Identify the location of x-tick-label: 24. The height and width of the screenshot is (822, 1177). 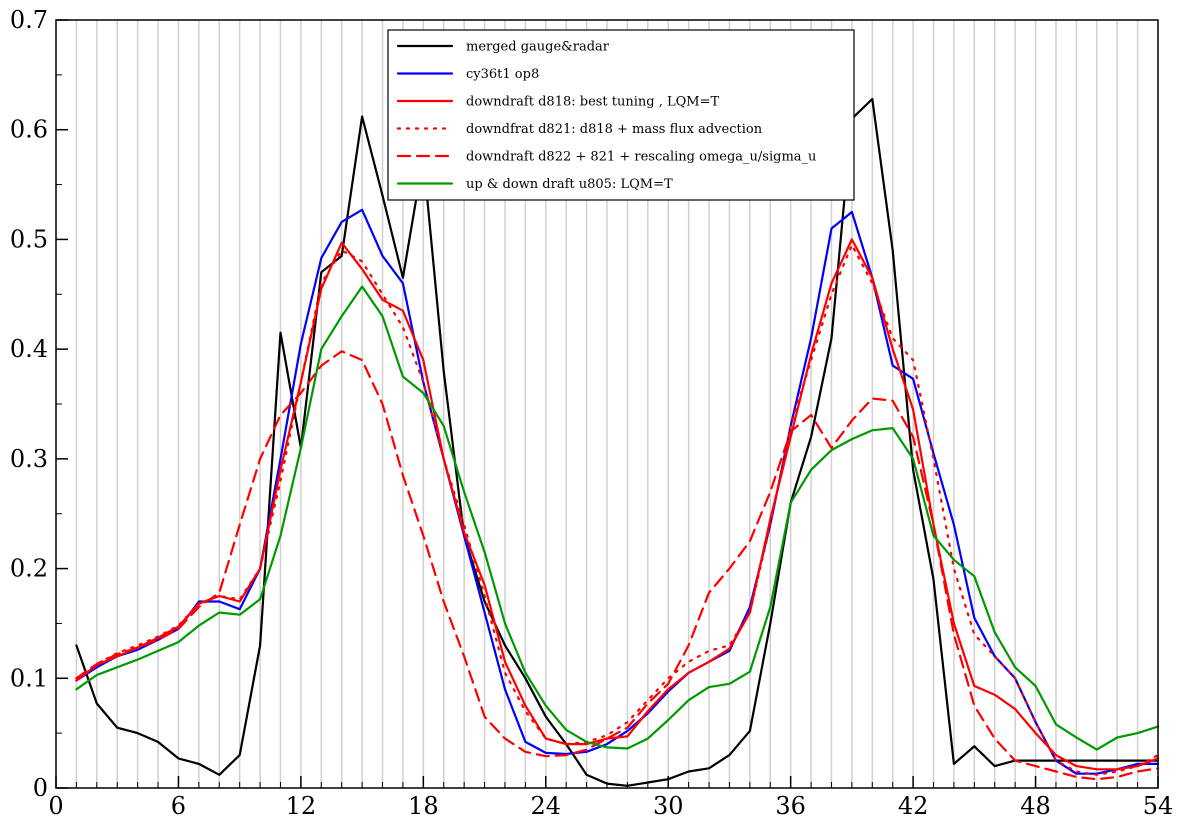
(546, 806).